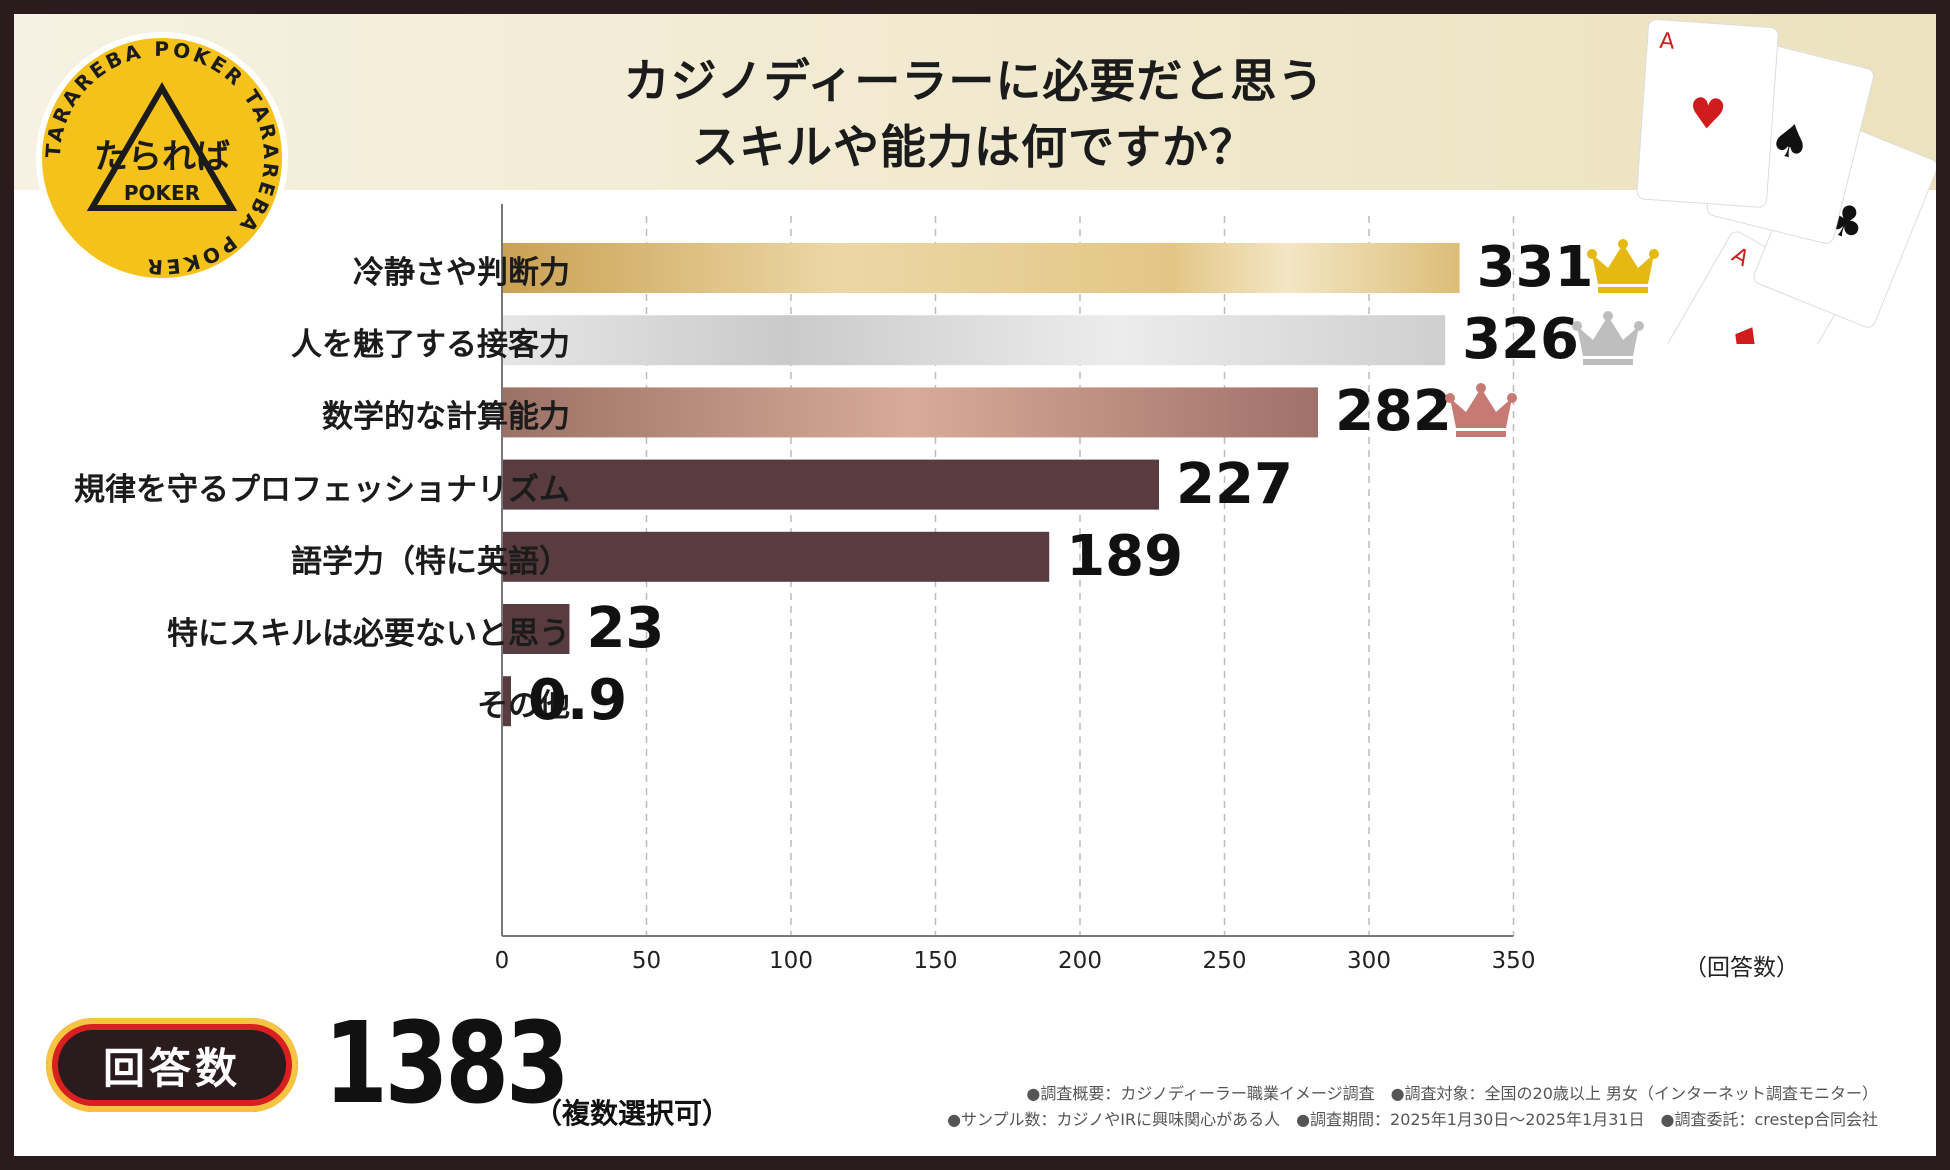 The height and width of the screenshot is (1170, 1950). Describe the element at coordinates (1521, 340) in the screenshot. I see `value-label-2: 326` at that location.